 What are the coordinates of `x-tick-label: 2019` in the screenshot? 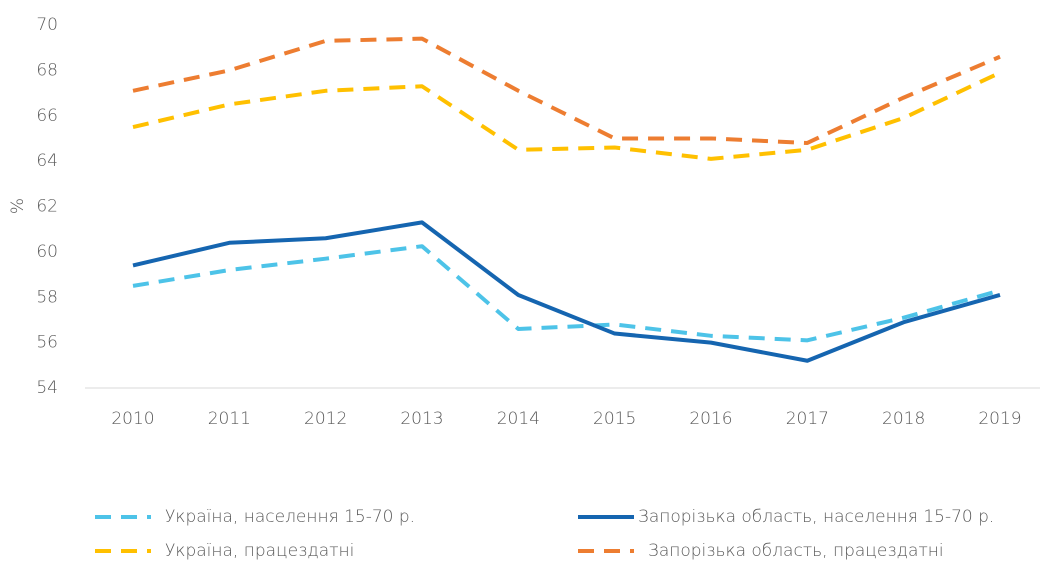 It's located at (999, 419).